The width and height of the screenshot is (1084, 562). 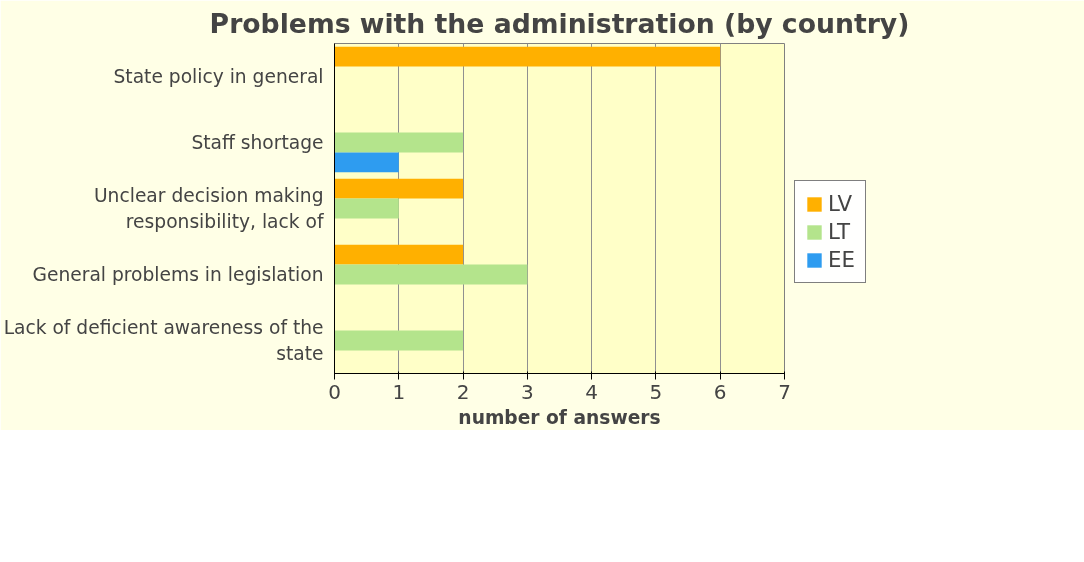 I want to click on x-tick-label: 2, so click(x=463, y=391).